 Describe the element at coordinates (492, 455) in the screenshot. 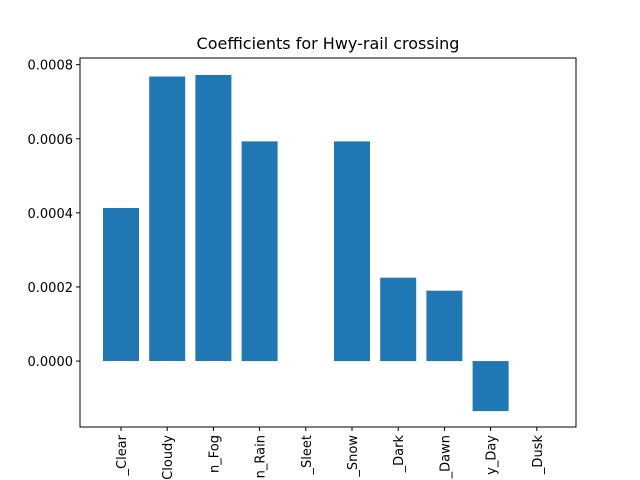

I see `x-tick-label: y_Day` at that location.